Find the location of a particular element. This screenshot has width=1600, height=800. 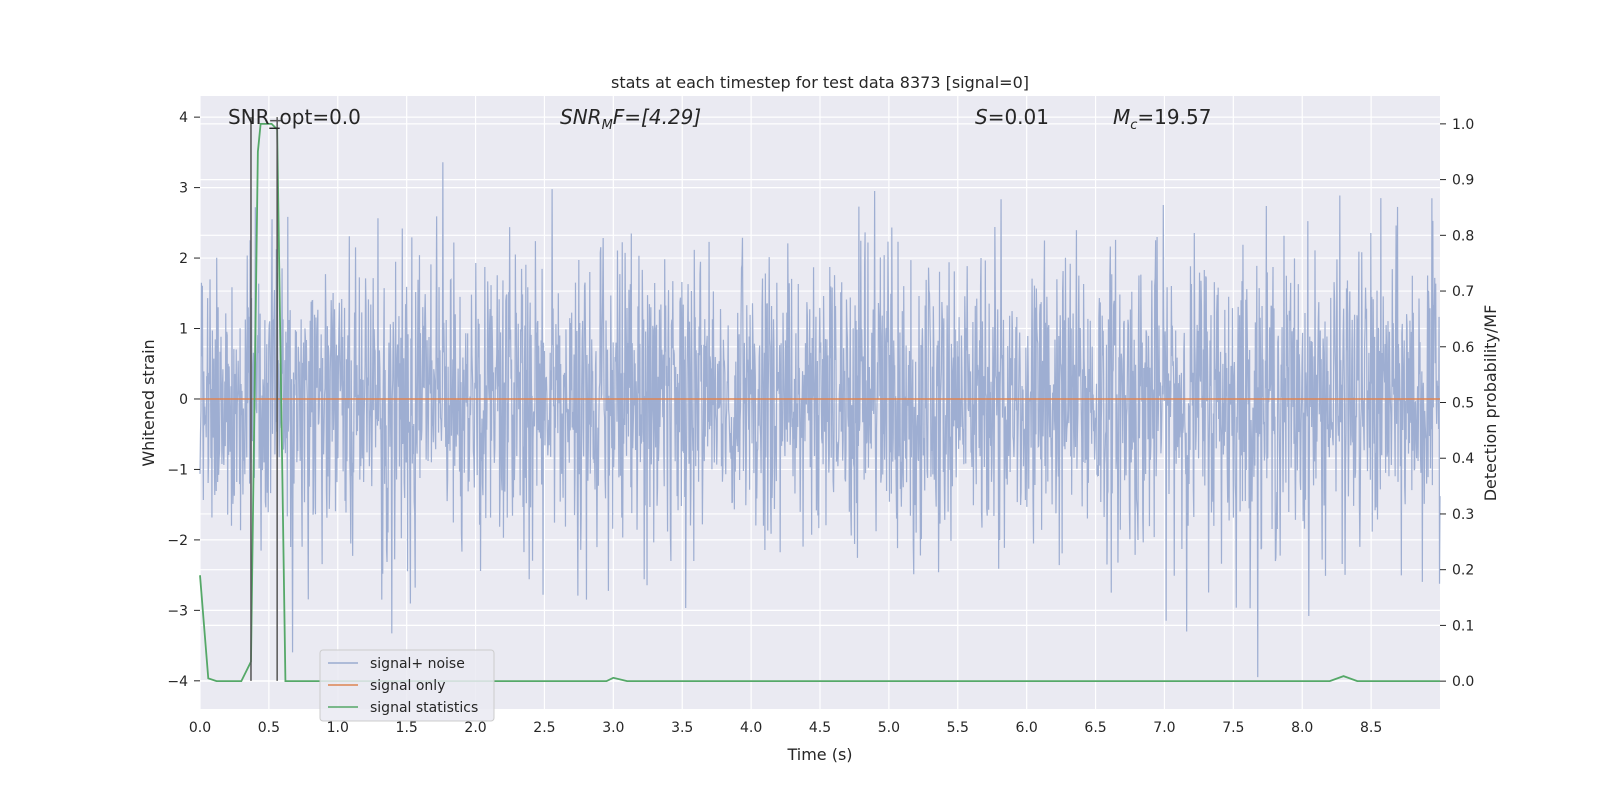

y-tick-label: 1 is located at coordinates (183, 330).